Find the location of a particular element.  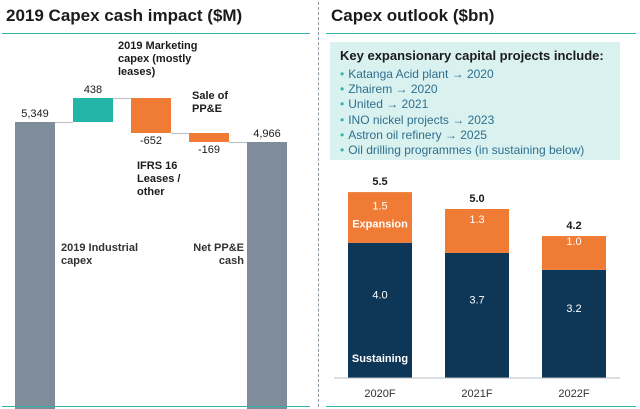

waterfall-bar-sale-ppe is located at coordinates (209, 137).